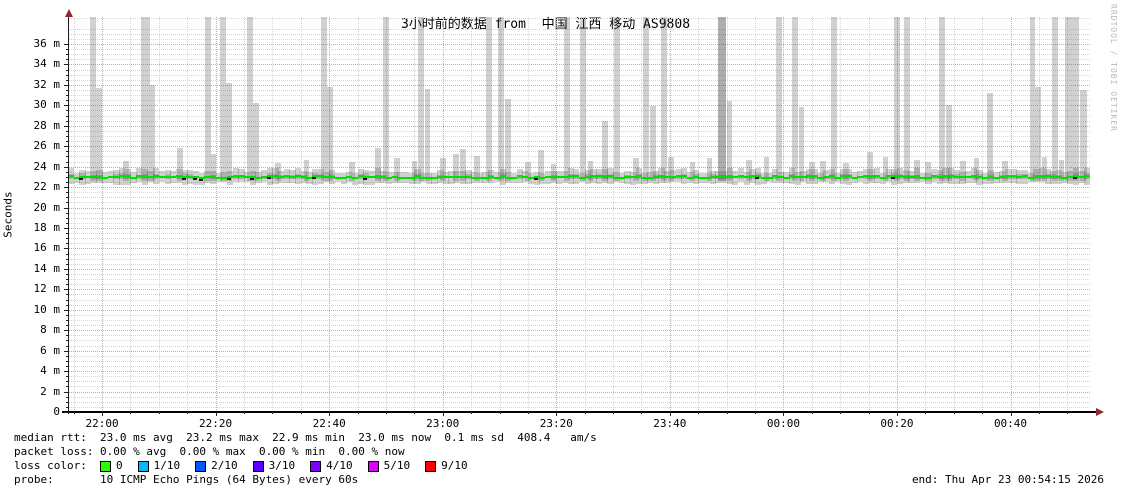 The image size is (1121, 494). I want to click on y-tick-label: 22 m, so click(47, 187).